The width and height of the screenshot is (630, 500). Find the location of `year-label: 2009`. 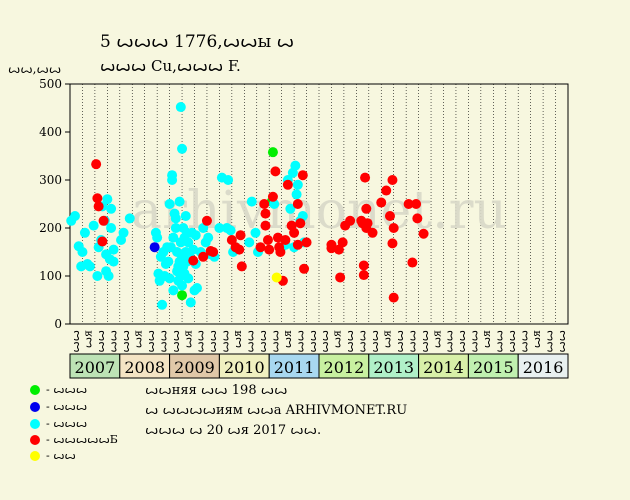

year-label: 2009 is located at coordinates (194, 367).